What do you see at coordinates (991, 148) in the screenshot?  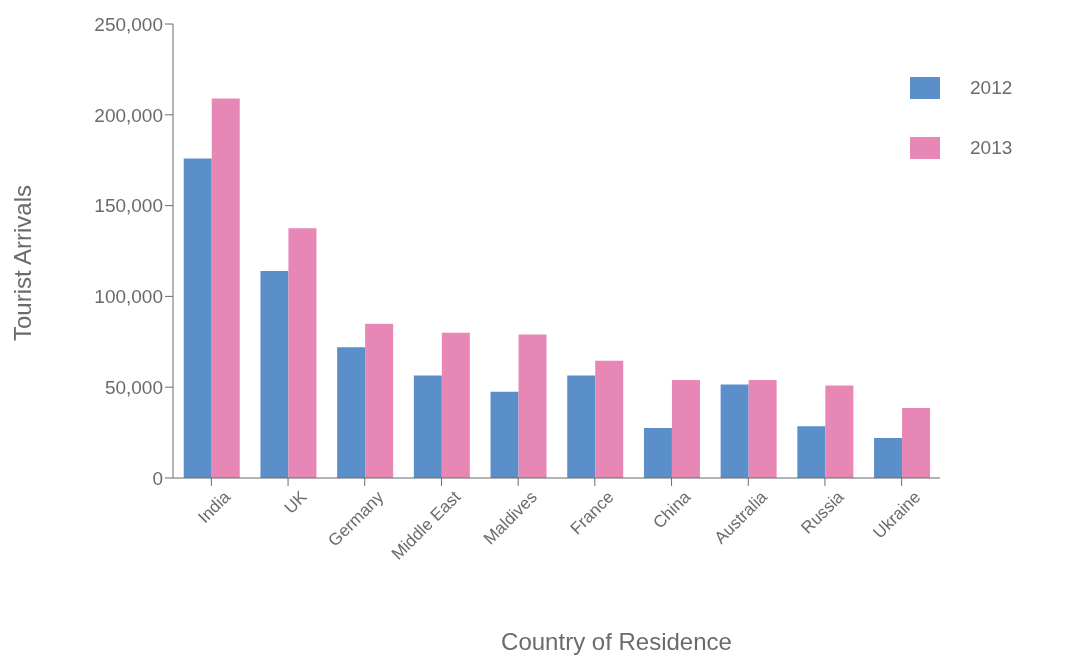 I see `legend-label: 2013` at bounding box center [991, 148].